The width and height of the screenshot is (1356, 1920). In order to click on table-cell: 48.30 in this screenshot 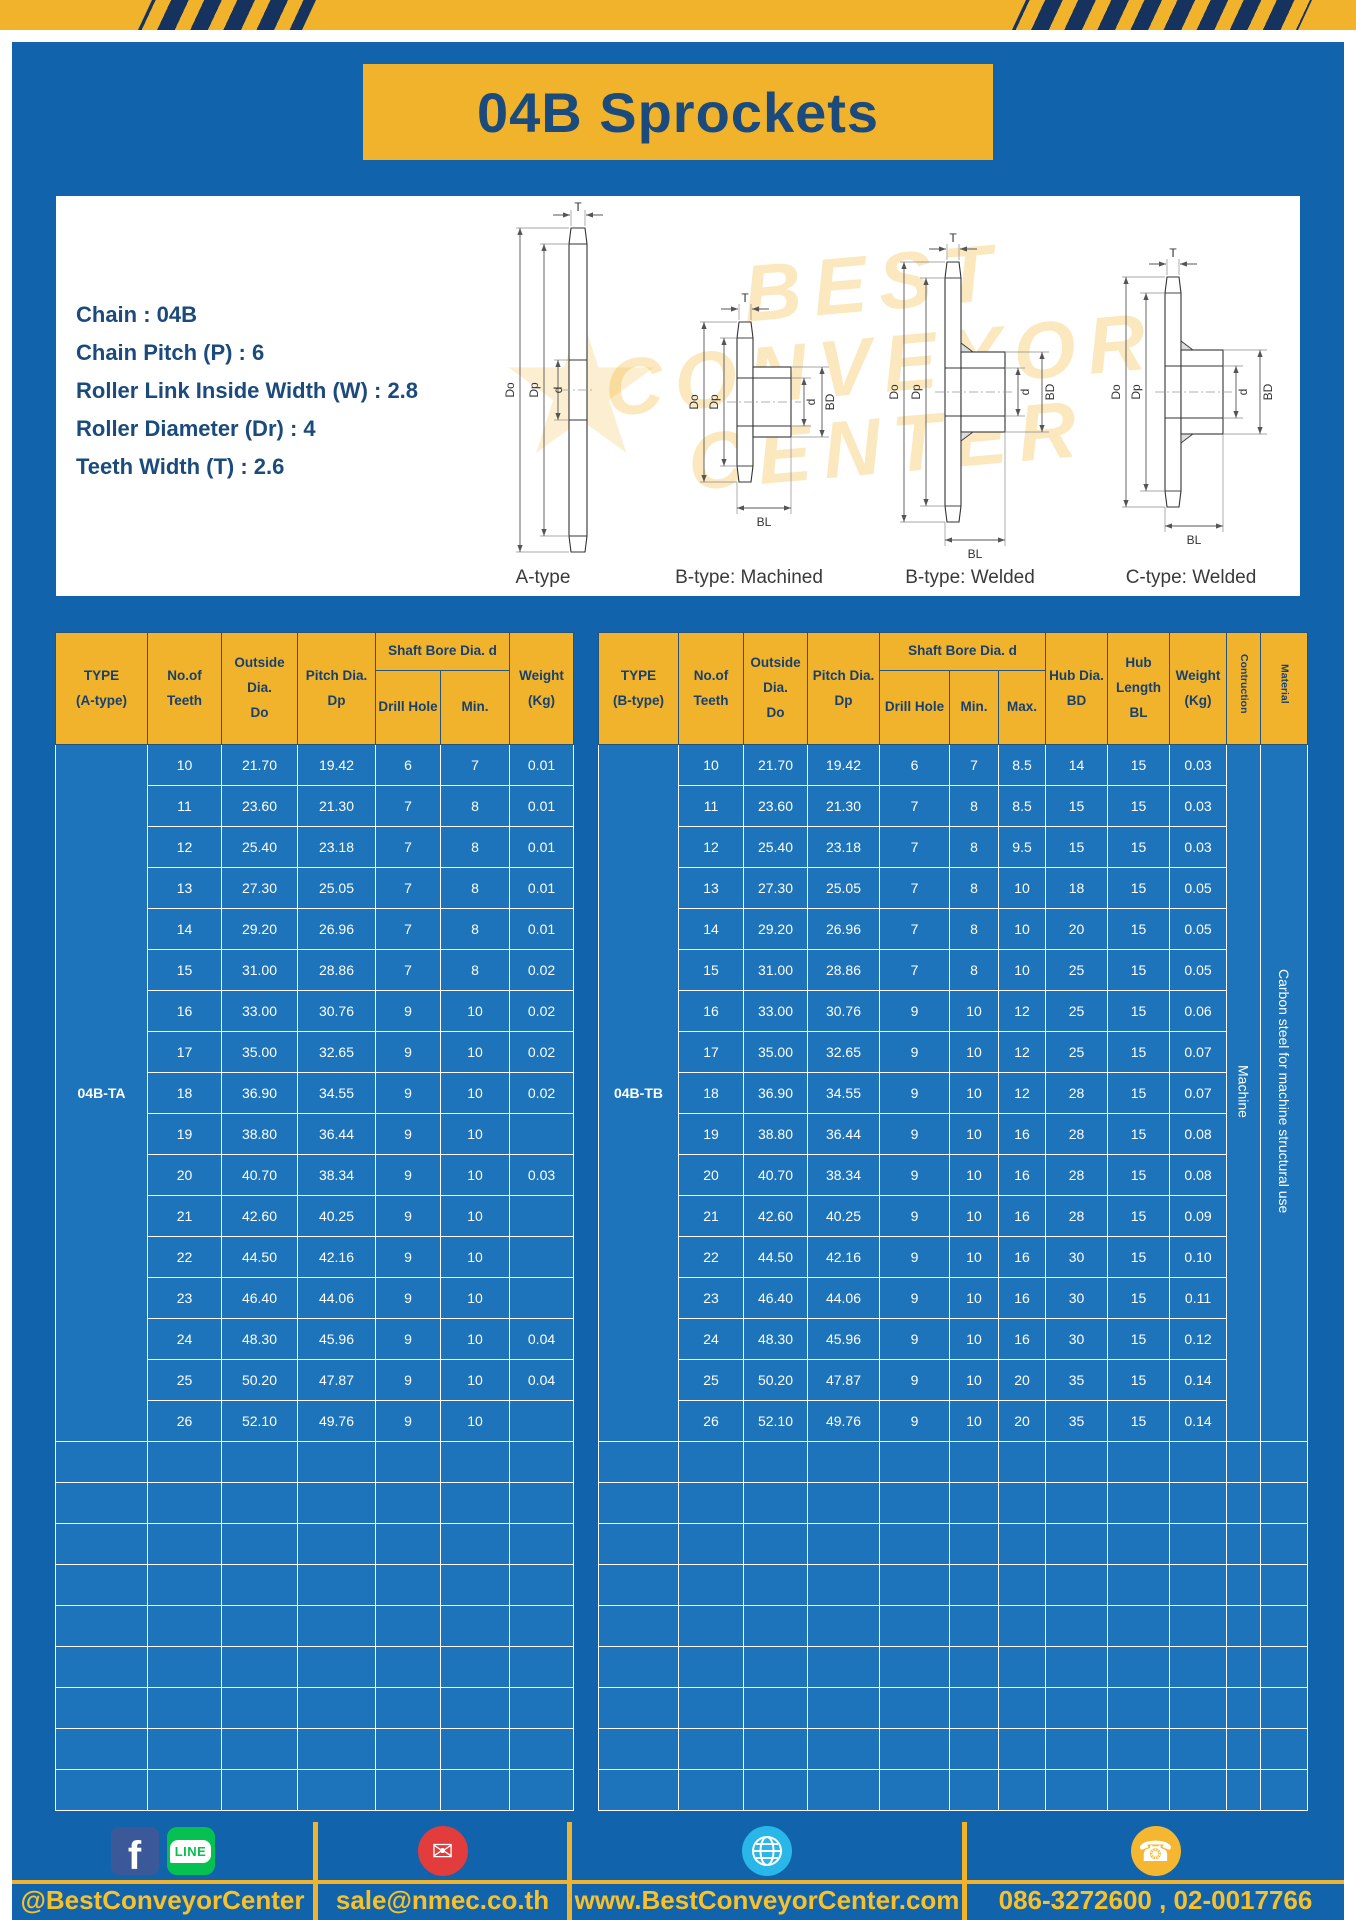, I will do `click(775, 1339)`.